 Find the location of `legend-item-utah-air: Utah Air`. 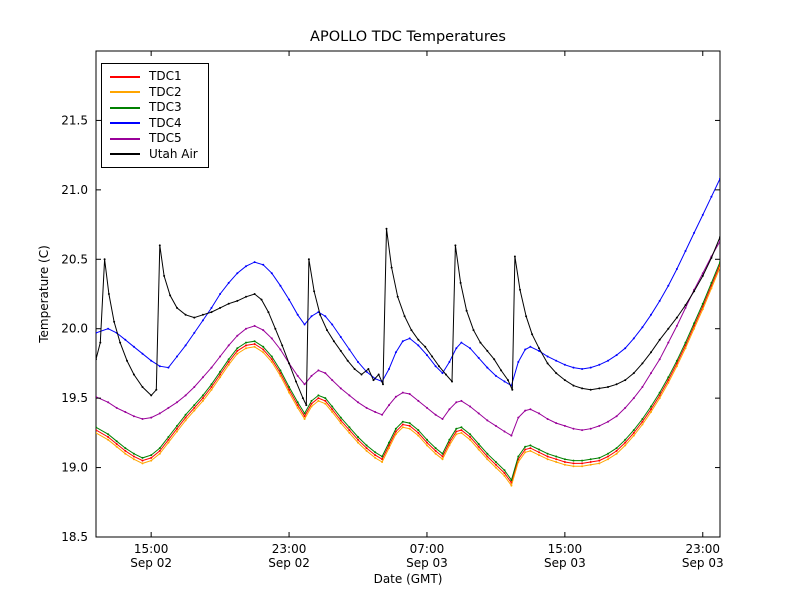

legend-item-utah-air: Utah Air is located at coordinates (154, 155).